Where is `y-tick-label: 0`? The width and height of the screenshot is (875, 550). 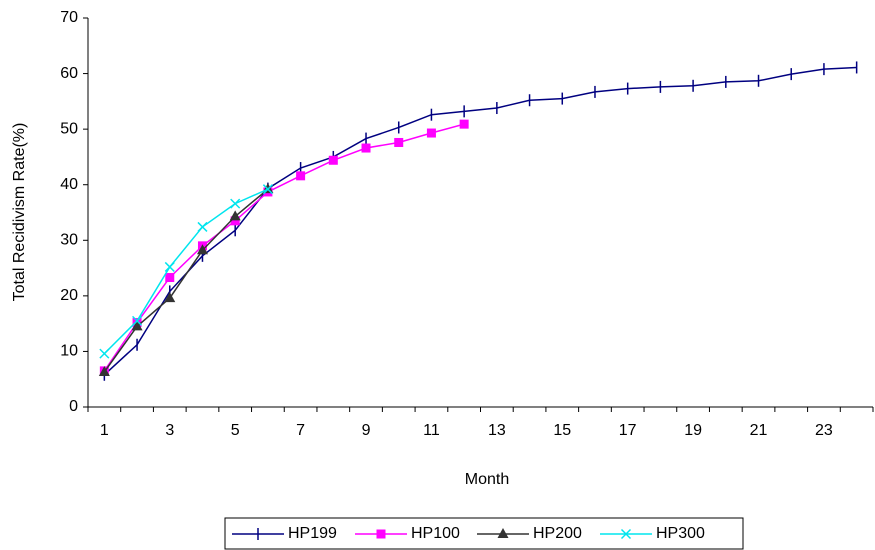 y-tick-label: 0 is located at coordinates (73, 406).